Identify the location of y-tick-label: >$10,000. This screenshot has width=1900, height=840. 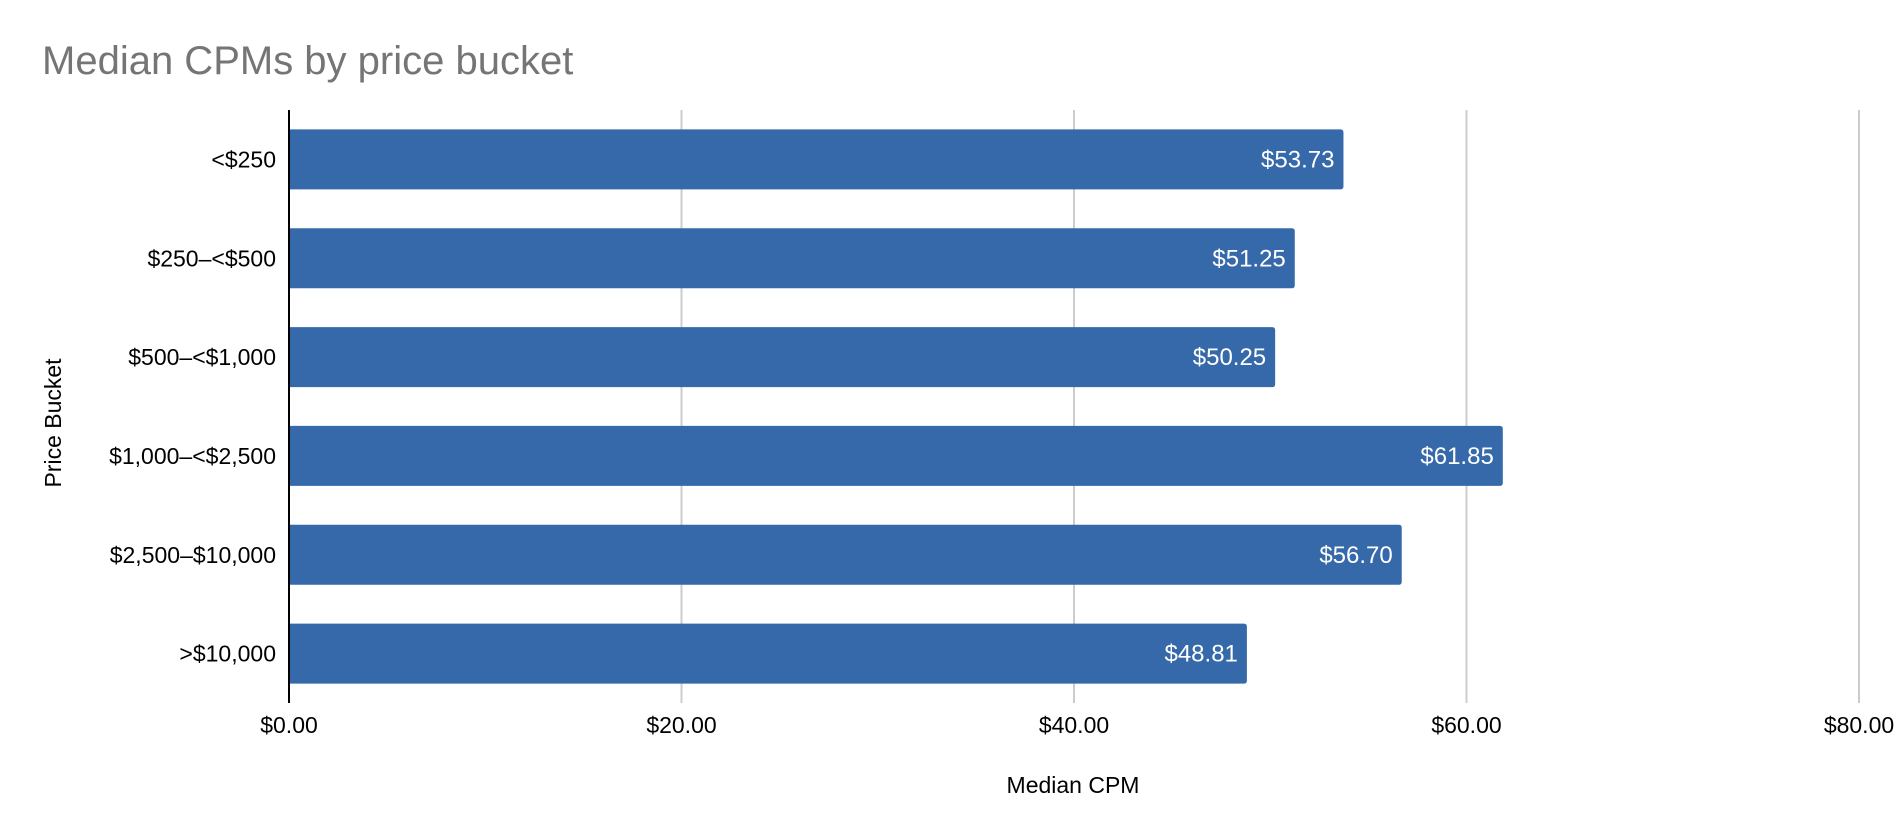
(227, 654).